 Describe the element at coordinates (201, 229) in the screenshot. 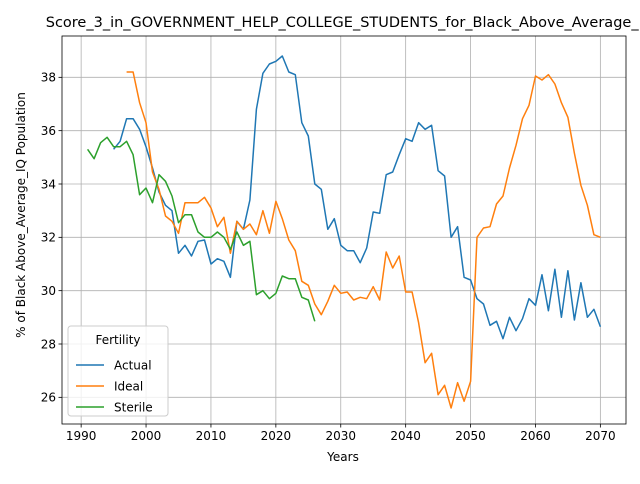

I see `series-line-sterile` at that location.